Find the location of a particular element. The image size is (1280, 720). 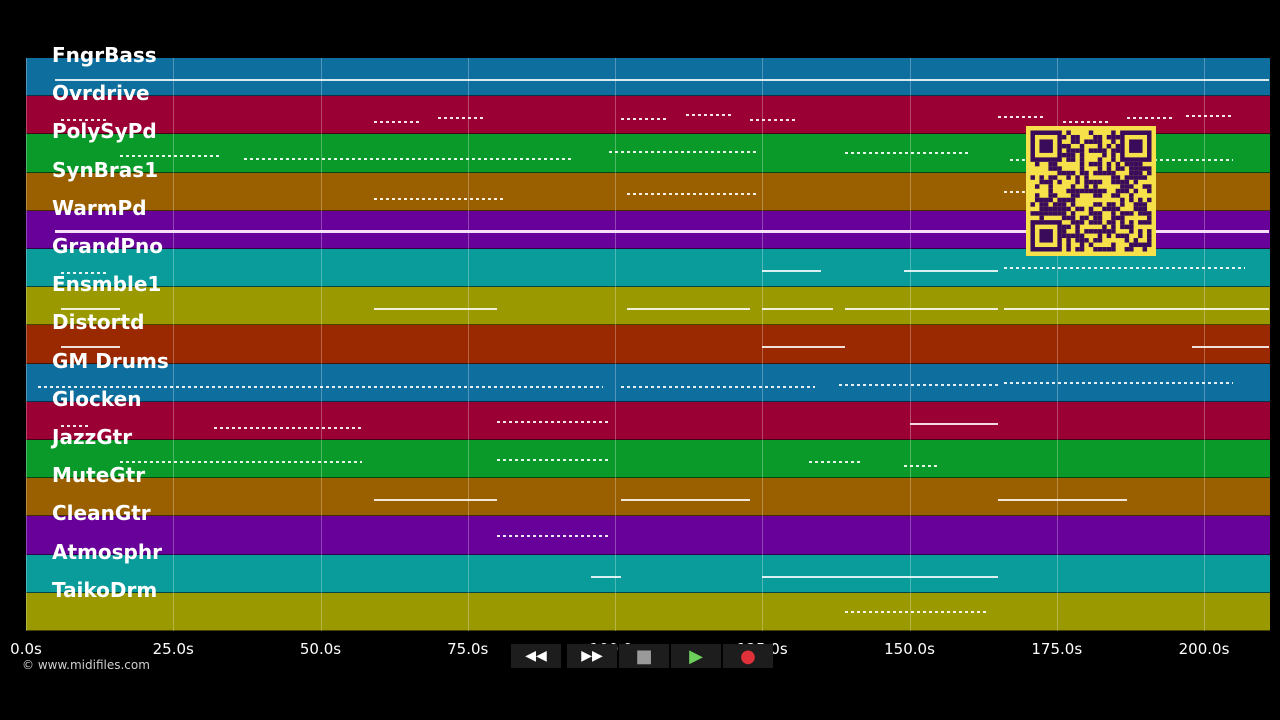

fast-forward-button: ▶▶ is located at coordinates (592, 656).